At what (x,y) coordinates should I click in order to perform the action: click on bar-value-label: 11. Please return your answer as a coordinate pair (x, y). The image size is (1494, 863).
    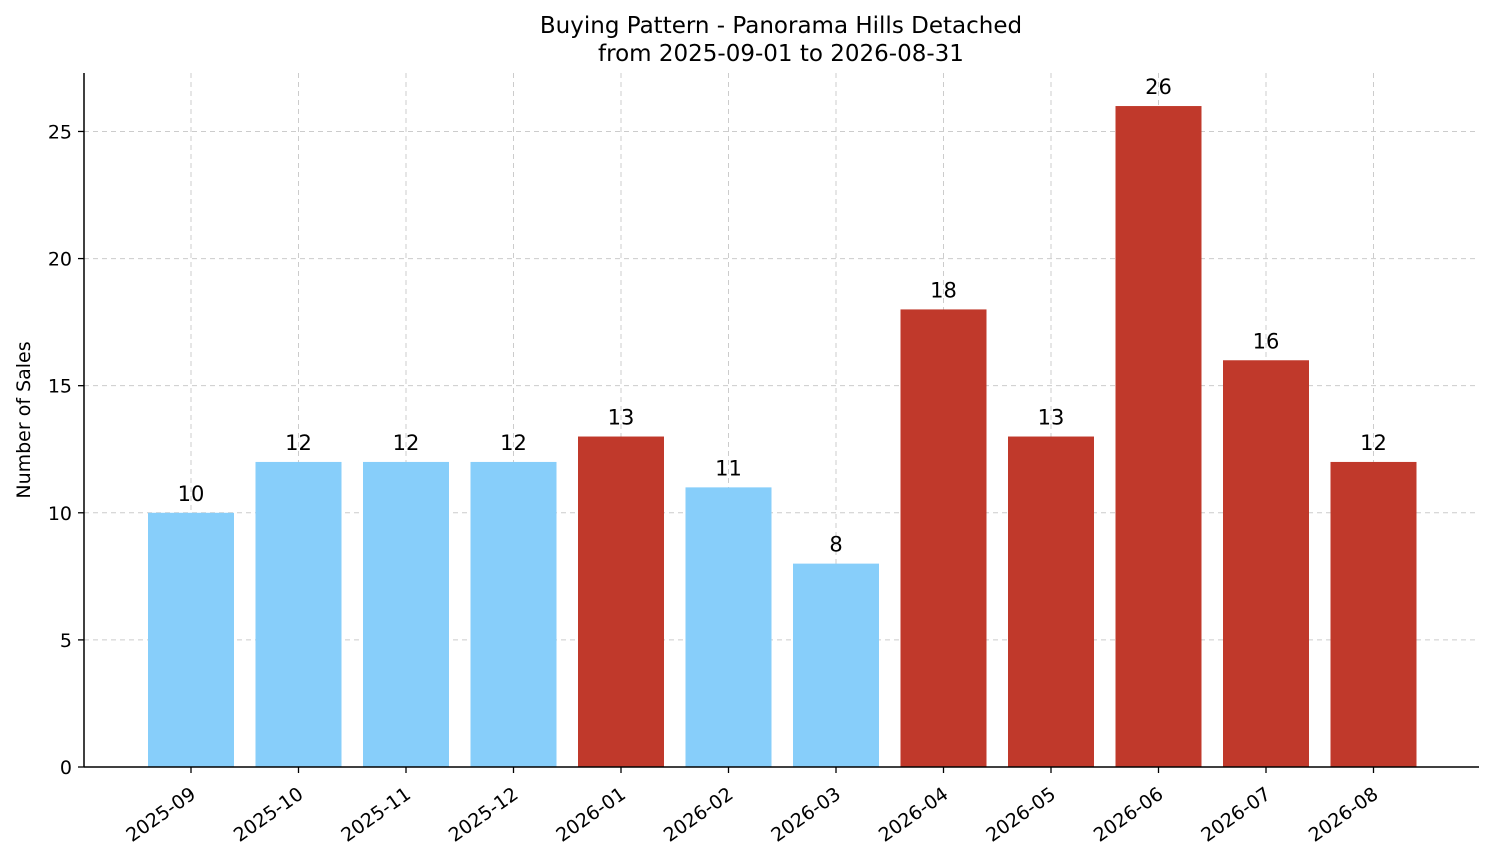
    Looking at the image, I should click on (728, 468).